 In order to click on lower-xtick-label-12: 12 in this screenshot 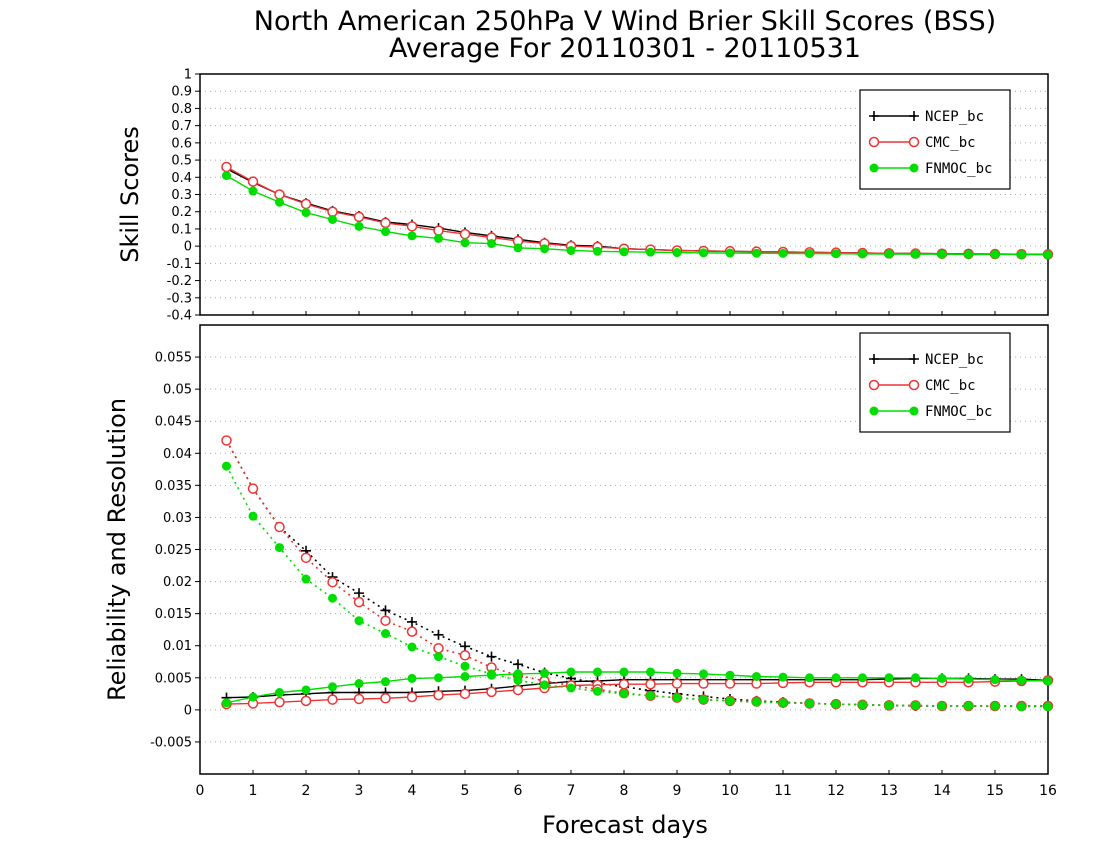, I will do `click(836, 791)`.